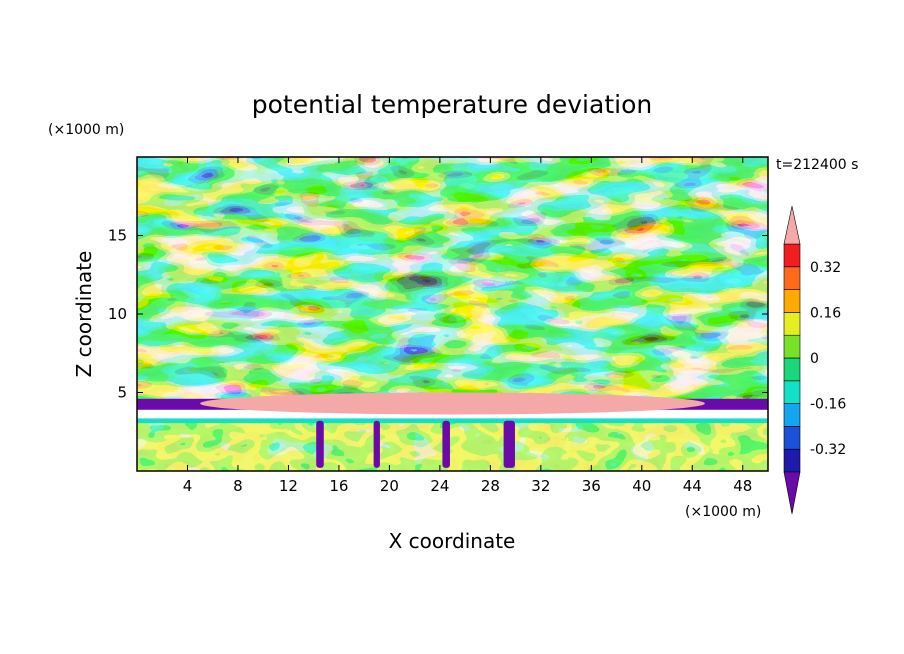 The width and height of the screenshot is (904, 654). Describe the element at coordinates (188, 486) in the screenshot. I see `x-tick-label: 4` at that location.